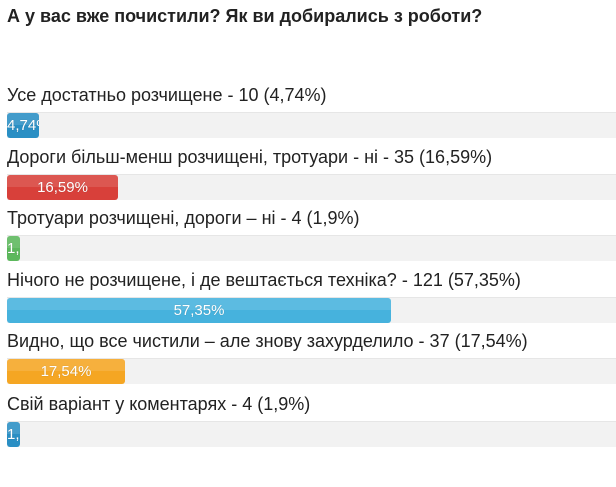 The width and height of the screenshot is (616, 487). I want to click on result-bar: 17,54%, so click(66, 371).